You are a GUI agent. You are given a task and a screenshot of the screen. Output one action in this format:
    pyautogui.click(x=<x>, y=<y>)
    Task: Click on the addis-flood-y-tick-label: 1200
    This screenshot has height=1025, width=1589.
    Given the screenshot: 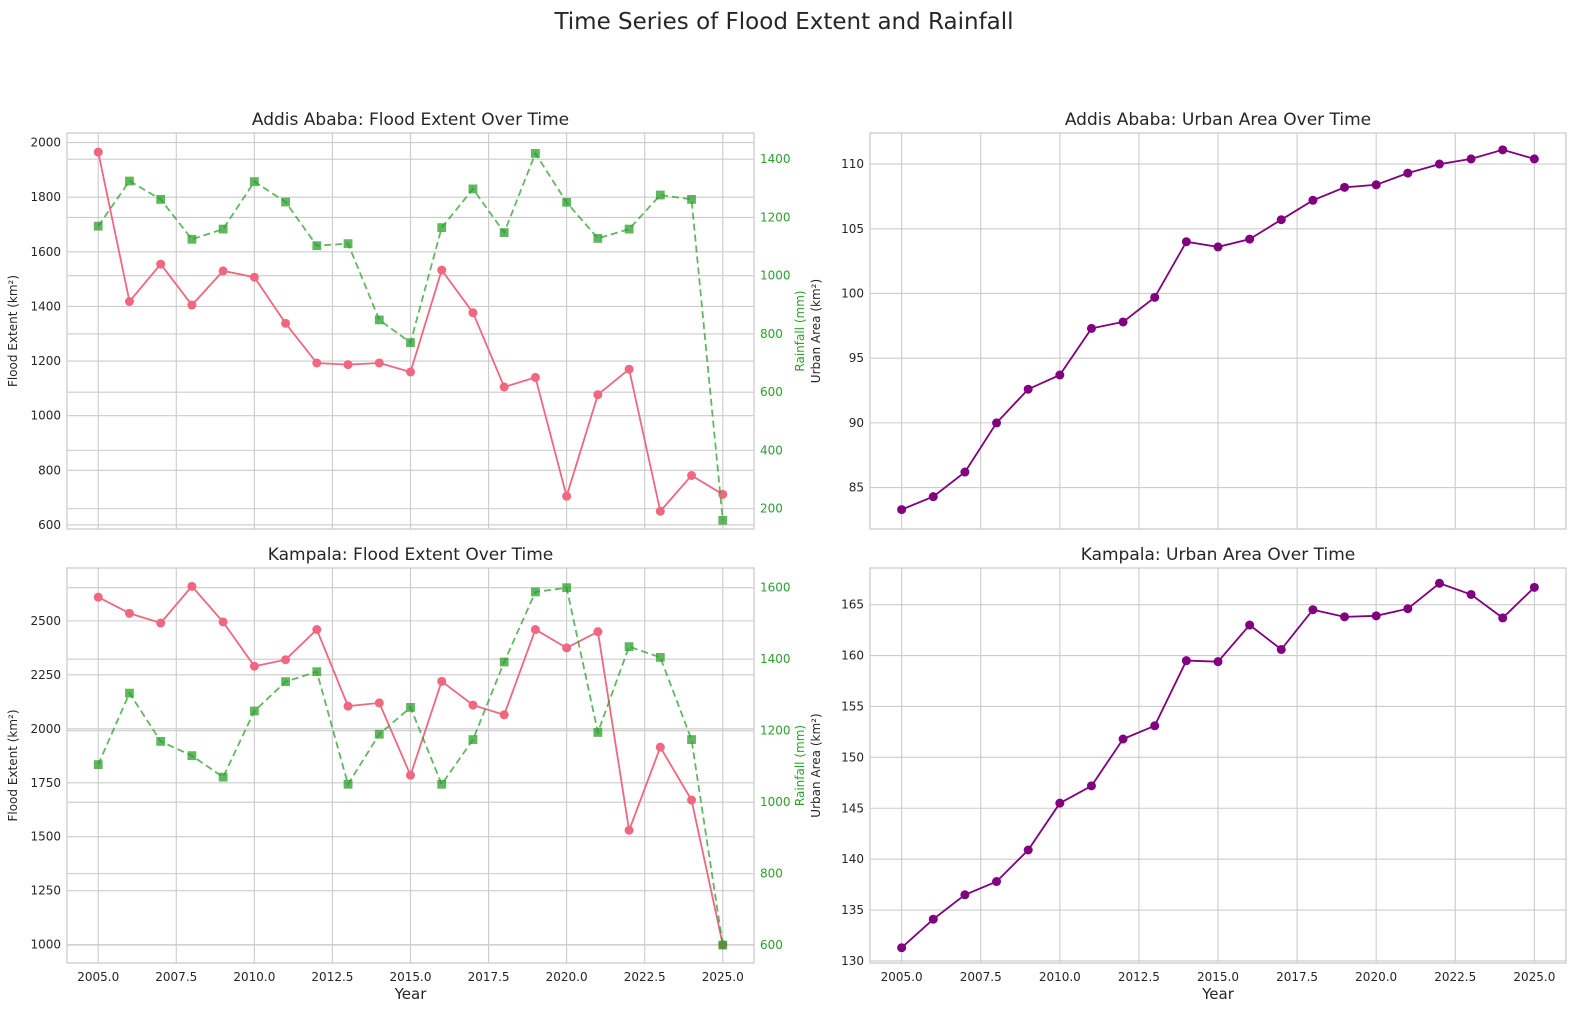 What is the action you would take?
    pyautogui.click(x=45, y=361)
    